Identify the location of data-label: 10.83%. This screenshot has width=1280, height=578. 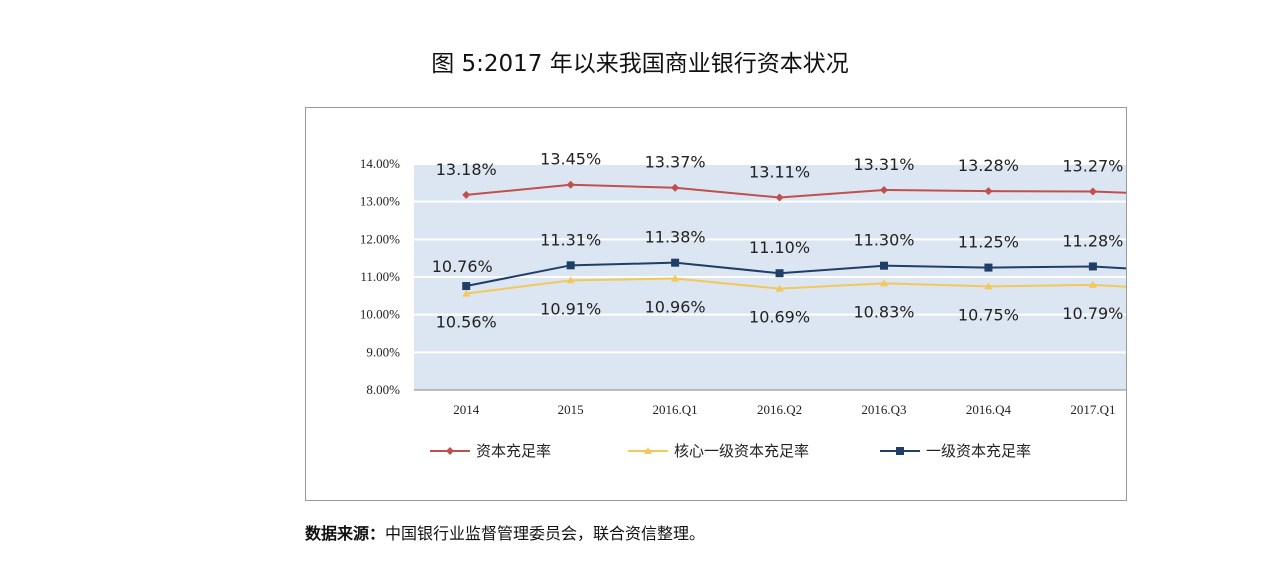
(883, 311).